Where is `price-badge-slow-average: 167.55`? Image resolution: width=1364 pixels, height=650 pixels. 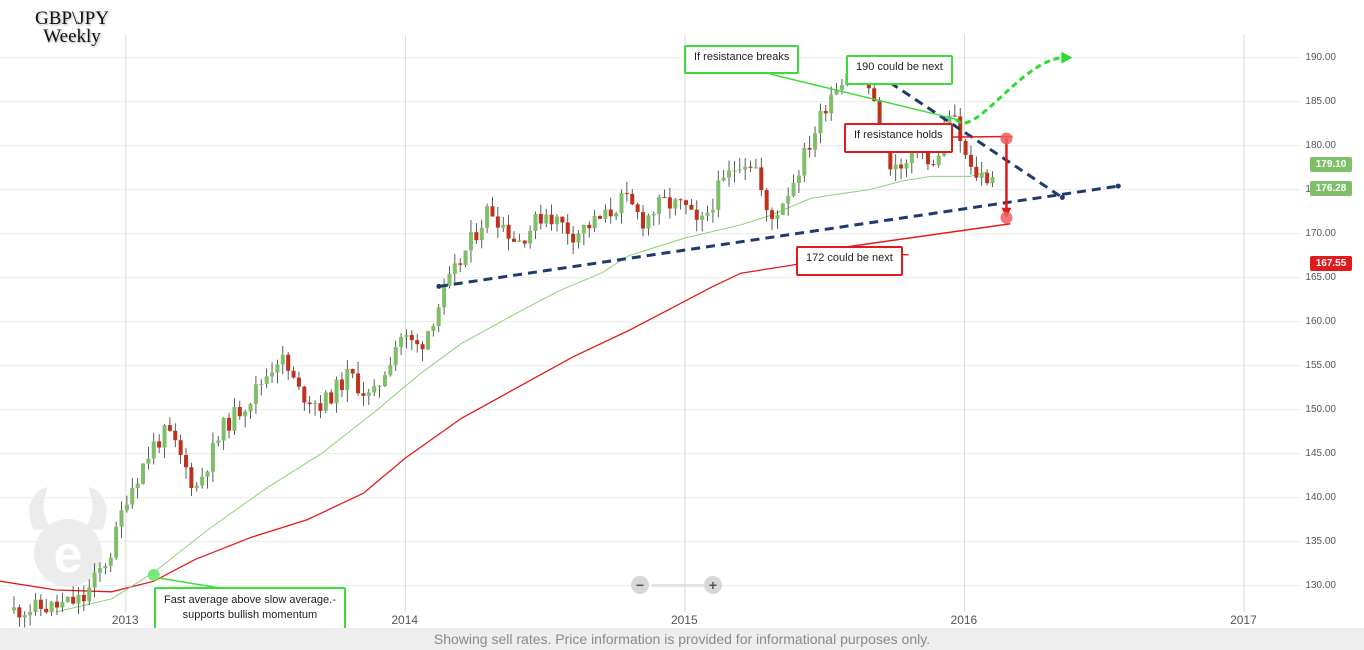
price-badge-slow-average: 167.55 is located at coordinates (1331, 263).